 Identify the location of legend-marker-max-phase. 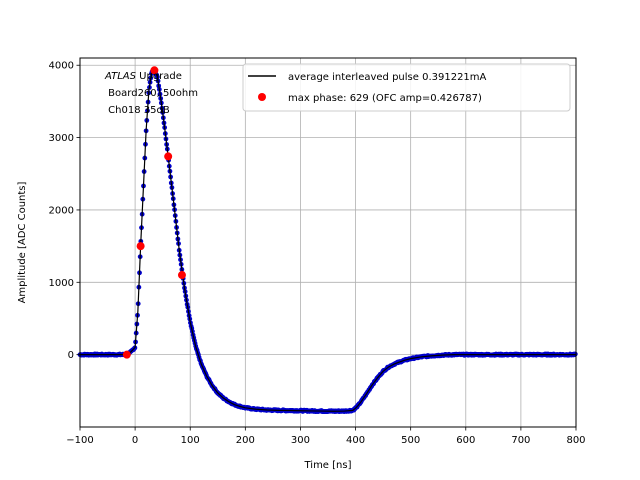
(262, 97).